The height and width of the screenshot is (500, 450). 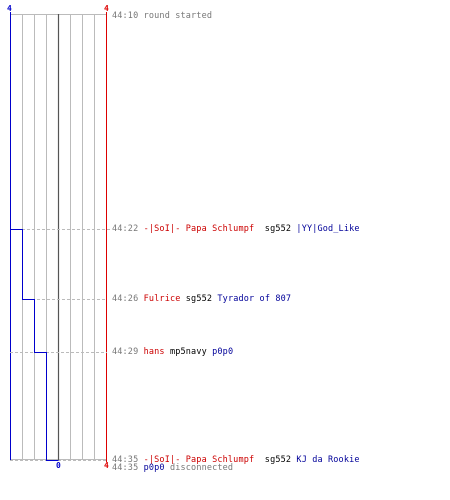 I want to click on center-axis-bottom-label: 0, so click(x=58, y=465).